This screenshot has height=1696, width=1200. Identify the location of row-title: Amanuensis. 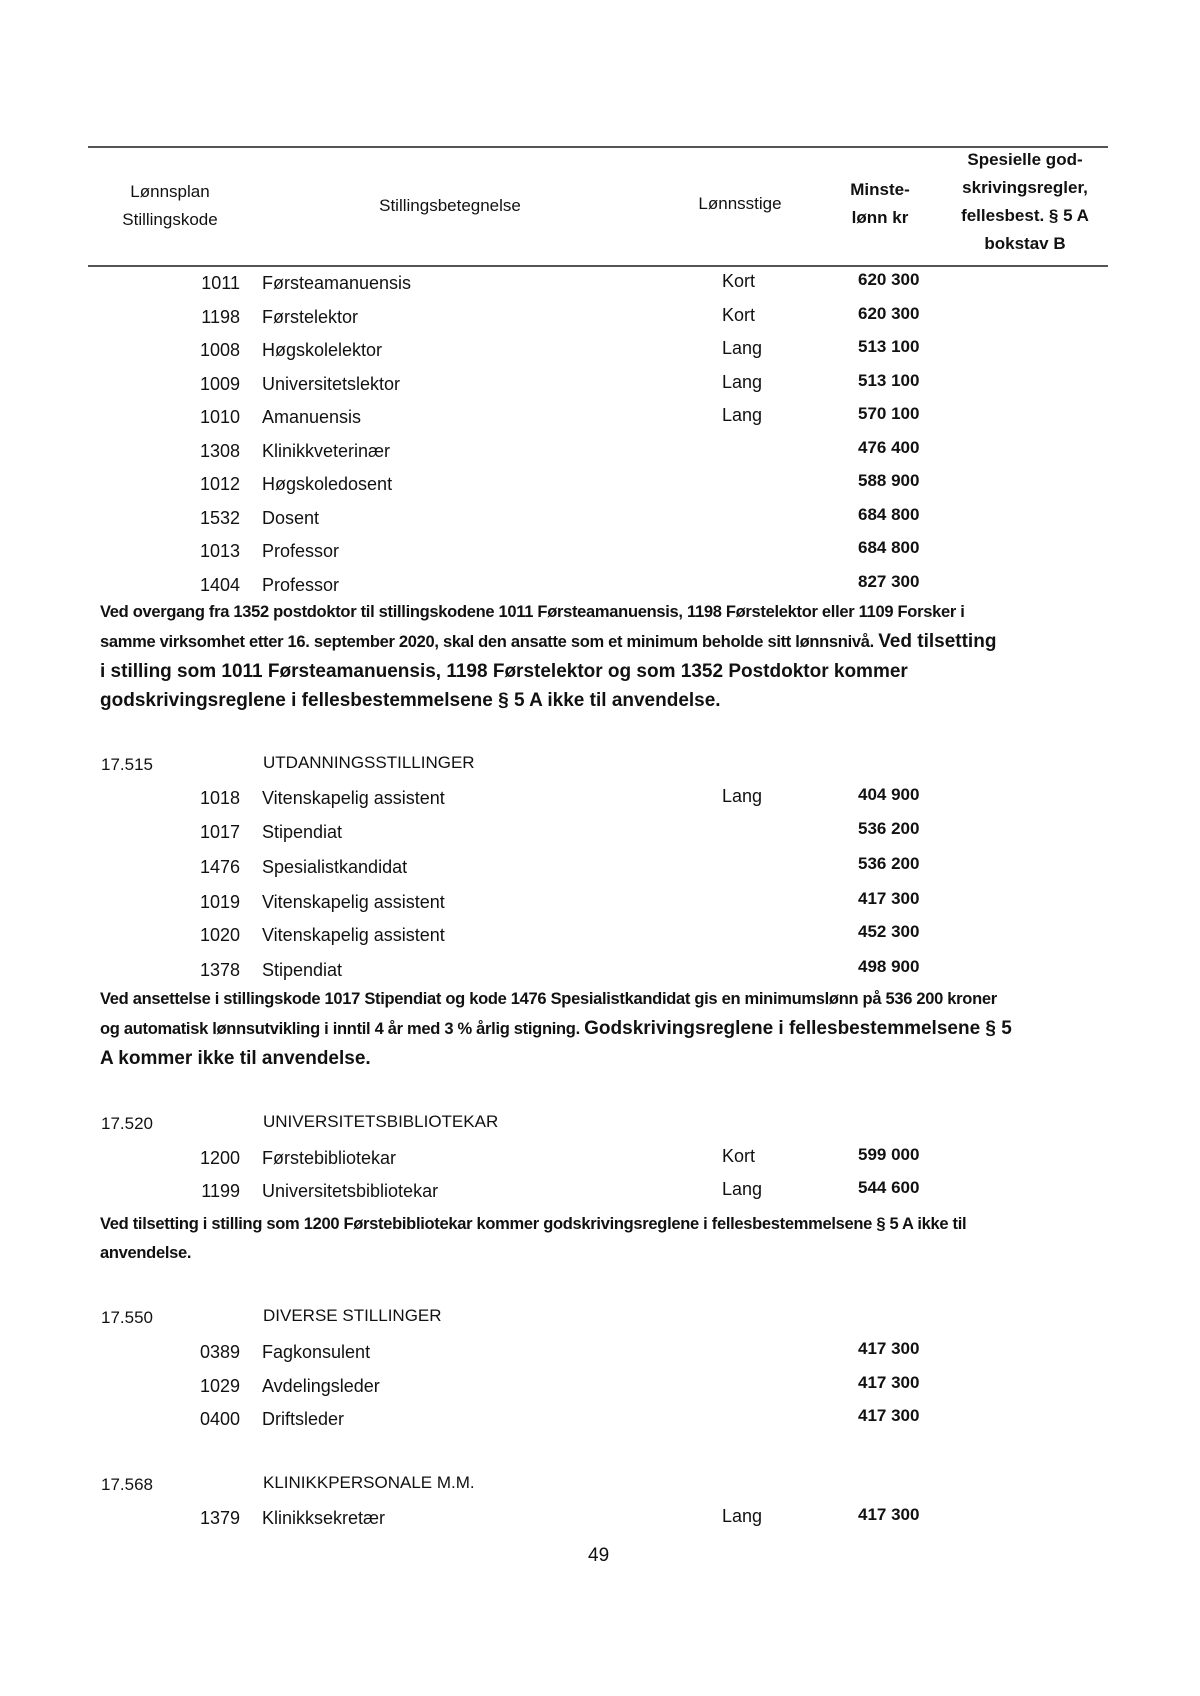
(312, 417).